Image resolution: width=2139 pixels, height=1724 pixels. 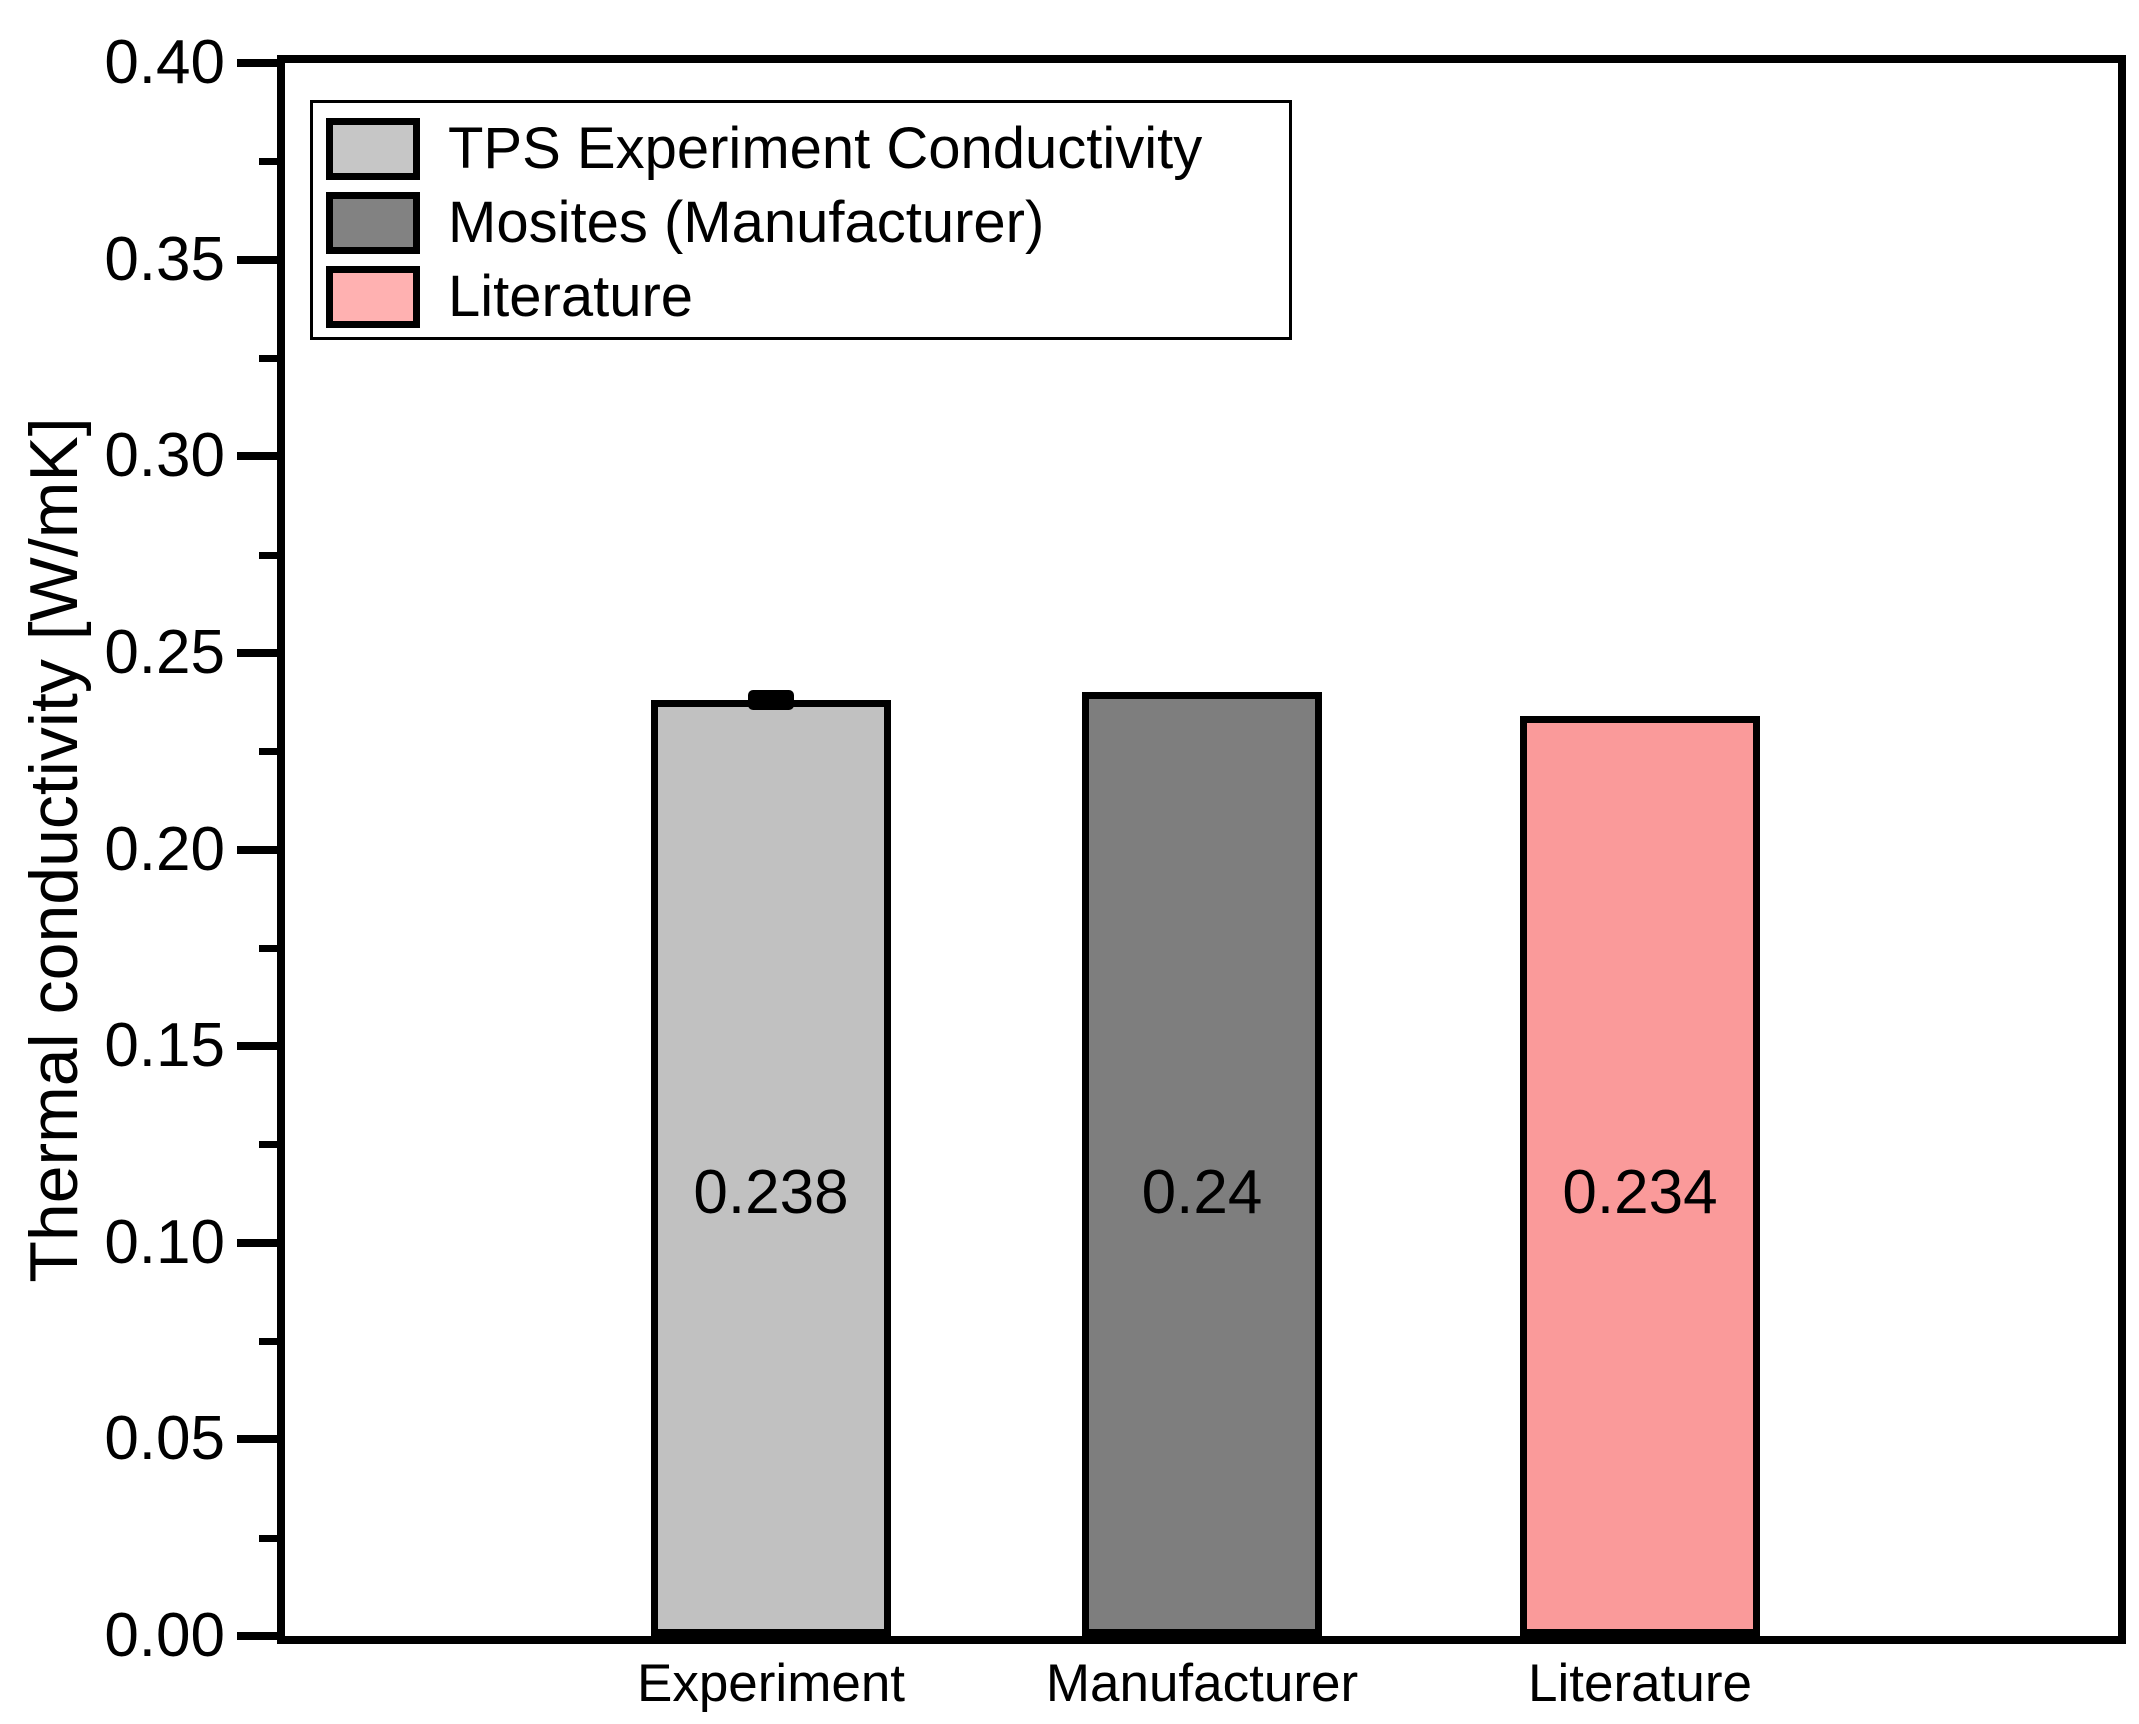 What do you see at coordinates (771, 700) in the screenshot?
I see `error-bar` at bounding box center [771, 700].